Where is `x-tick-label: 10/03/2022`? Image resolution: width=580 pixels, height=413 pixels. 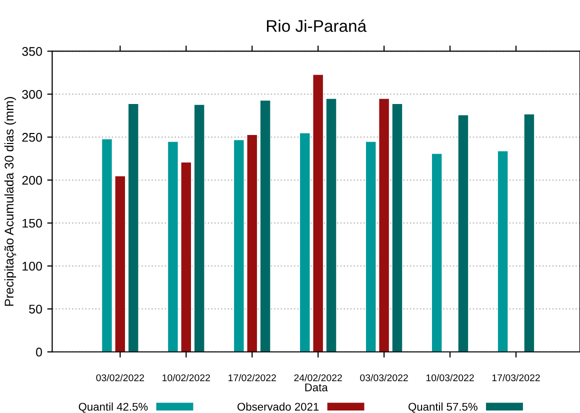 x-tick-label: 10/03/2022 is located at coordinates (450, 378).